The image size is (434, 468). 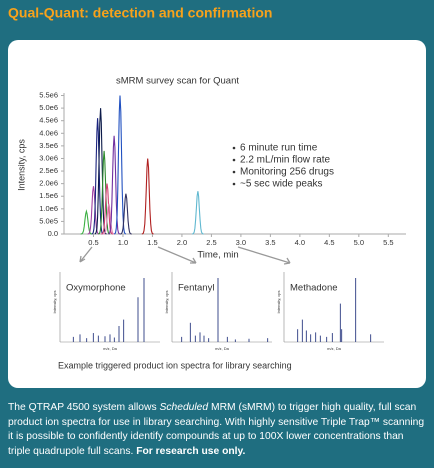 What do you see at coordinates (270, 242) in the screenshot?
I see `x-tick-label: 3.5` at bounding box center [270, 242].